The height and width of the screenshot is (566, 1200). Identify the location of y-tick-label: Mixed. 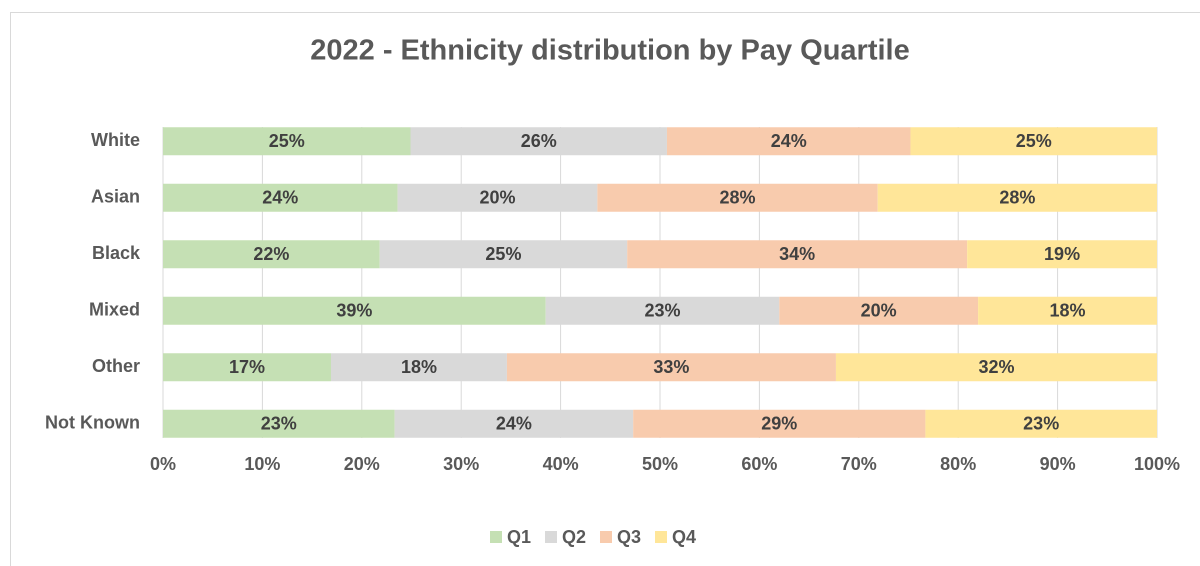
(114, 310).